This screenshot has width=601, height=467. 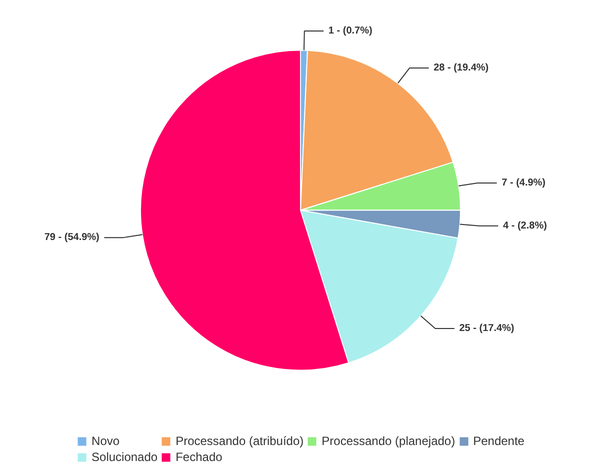 What do you see at coordinates (72, 238) in the screenshot?
I see `data-label: 79 - (54.9%)` at bounding box center [72, 238].